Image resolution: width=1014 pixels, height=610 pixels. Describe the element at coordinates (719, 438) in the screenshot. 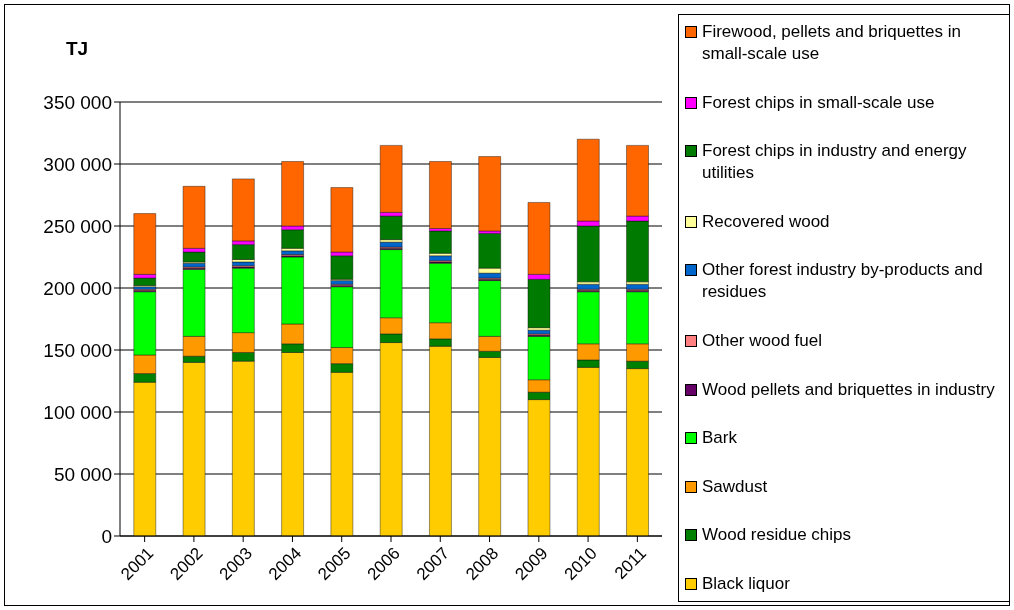

I see `legend-label: Bark` at that location.